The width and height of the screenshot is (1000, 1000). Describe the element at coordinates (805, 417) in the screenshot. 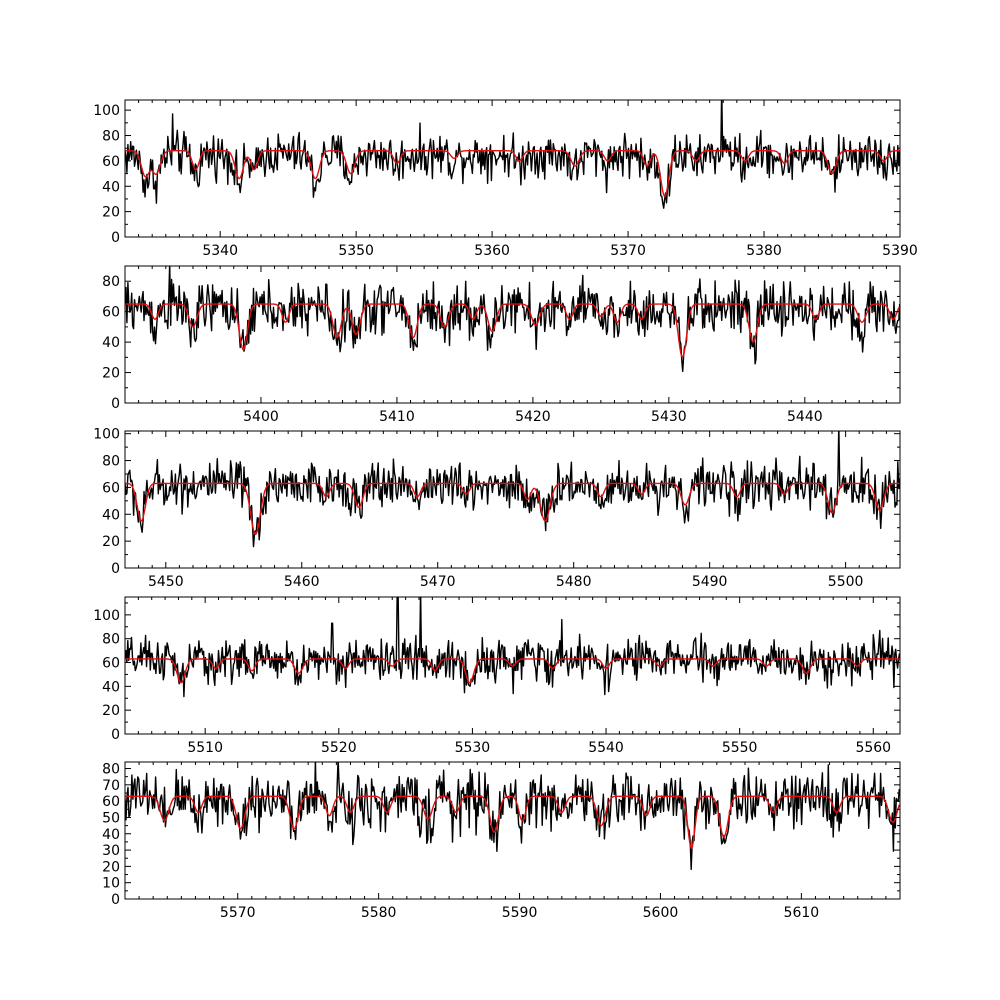

I see `x-tick-label: 5440` at that location.